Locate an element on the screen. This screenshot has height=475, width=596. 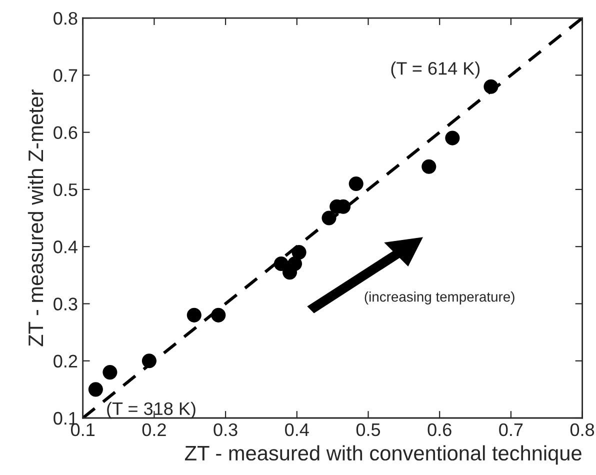
x-tick-label: 0.7 is located at coordinates (511, 429).